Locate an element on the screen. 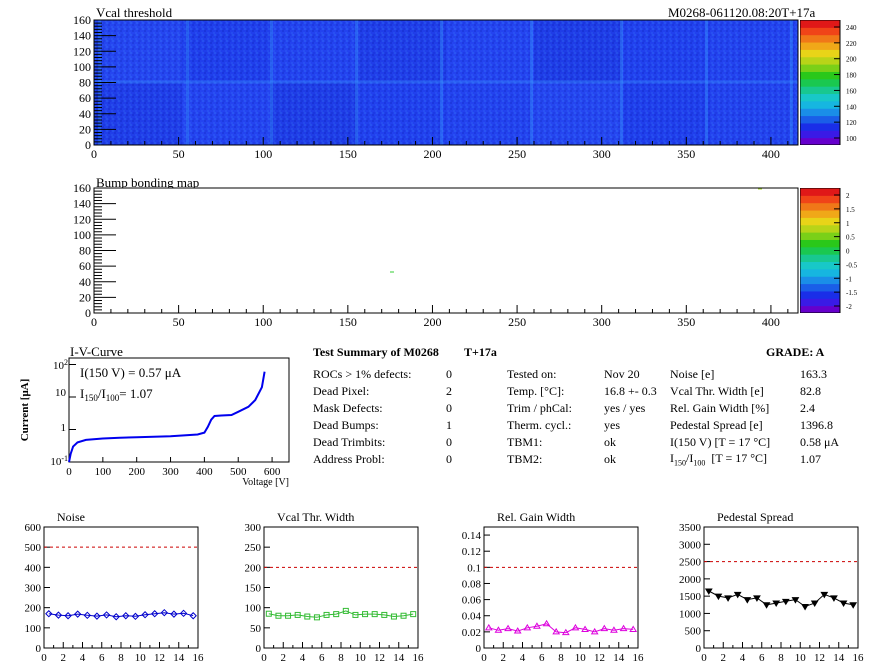 Image resolution: width=896 pixels, height=672 pixels. vcal-map-roc-tiles is located at coordinates (446, 82).